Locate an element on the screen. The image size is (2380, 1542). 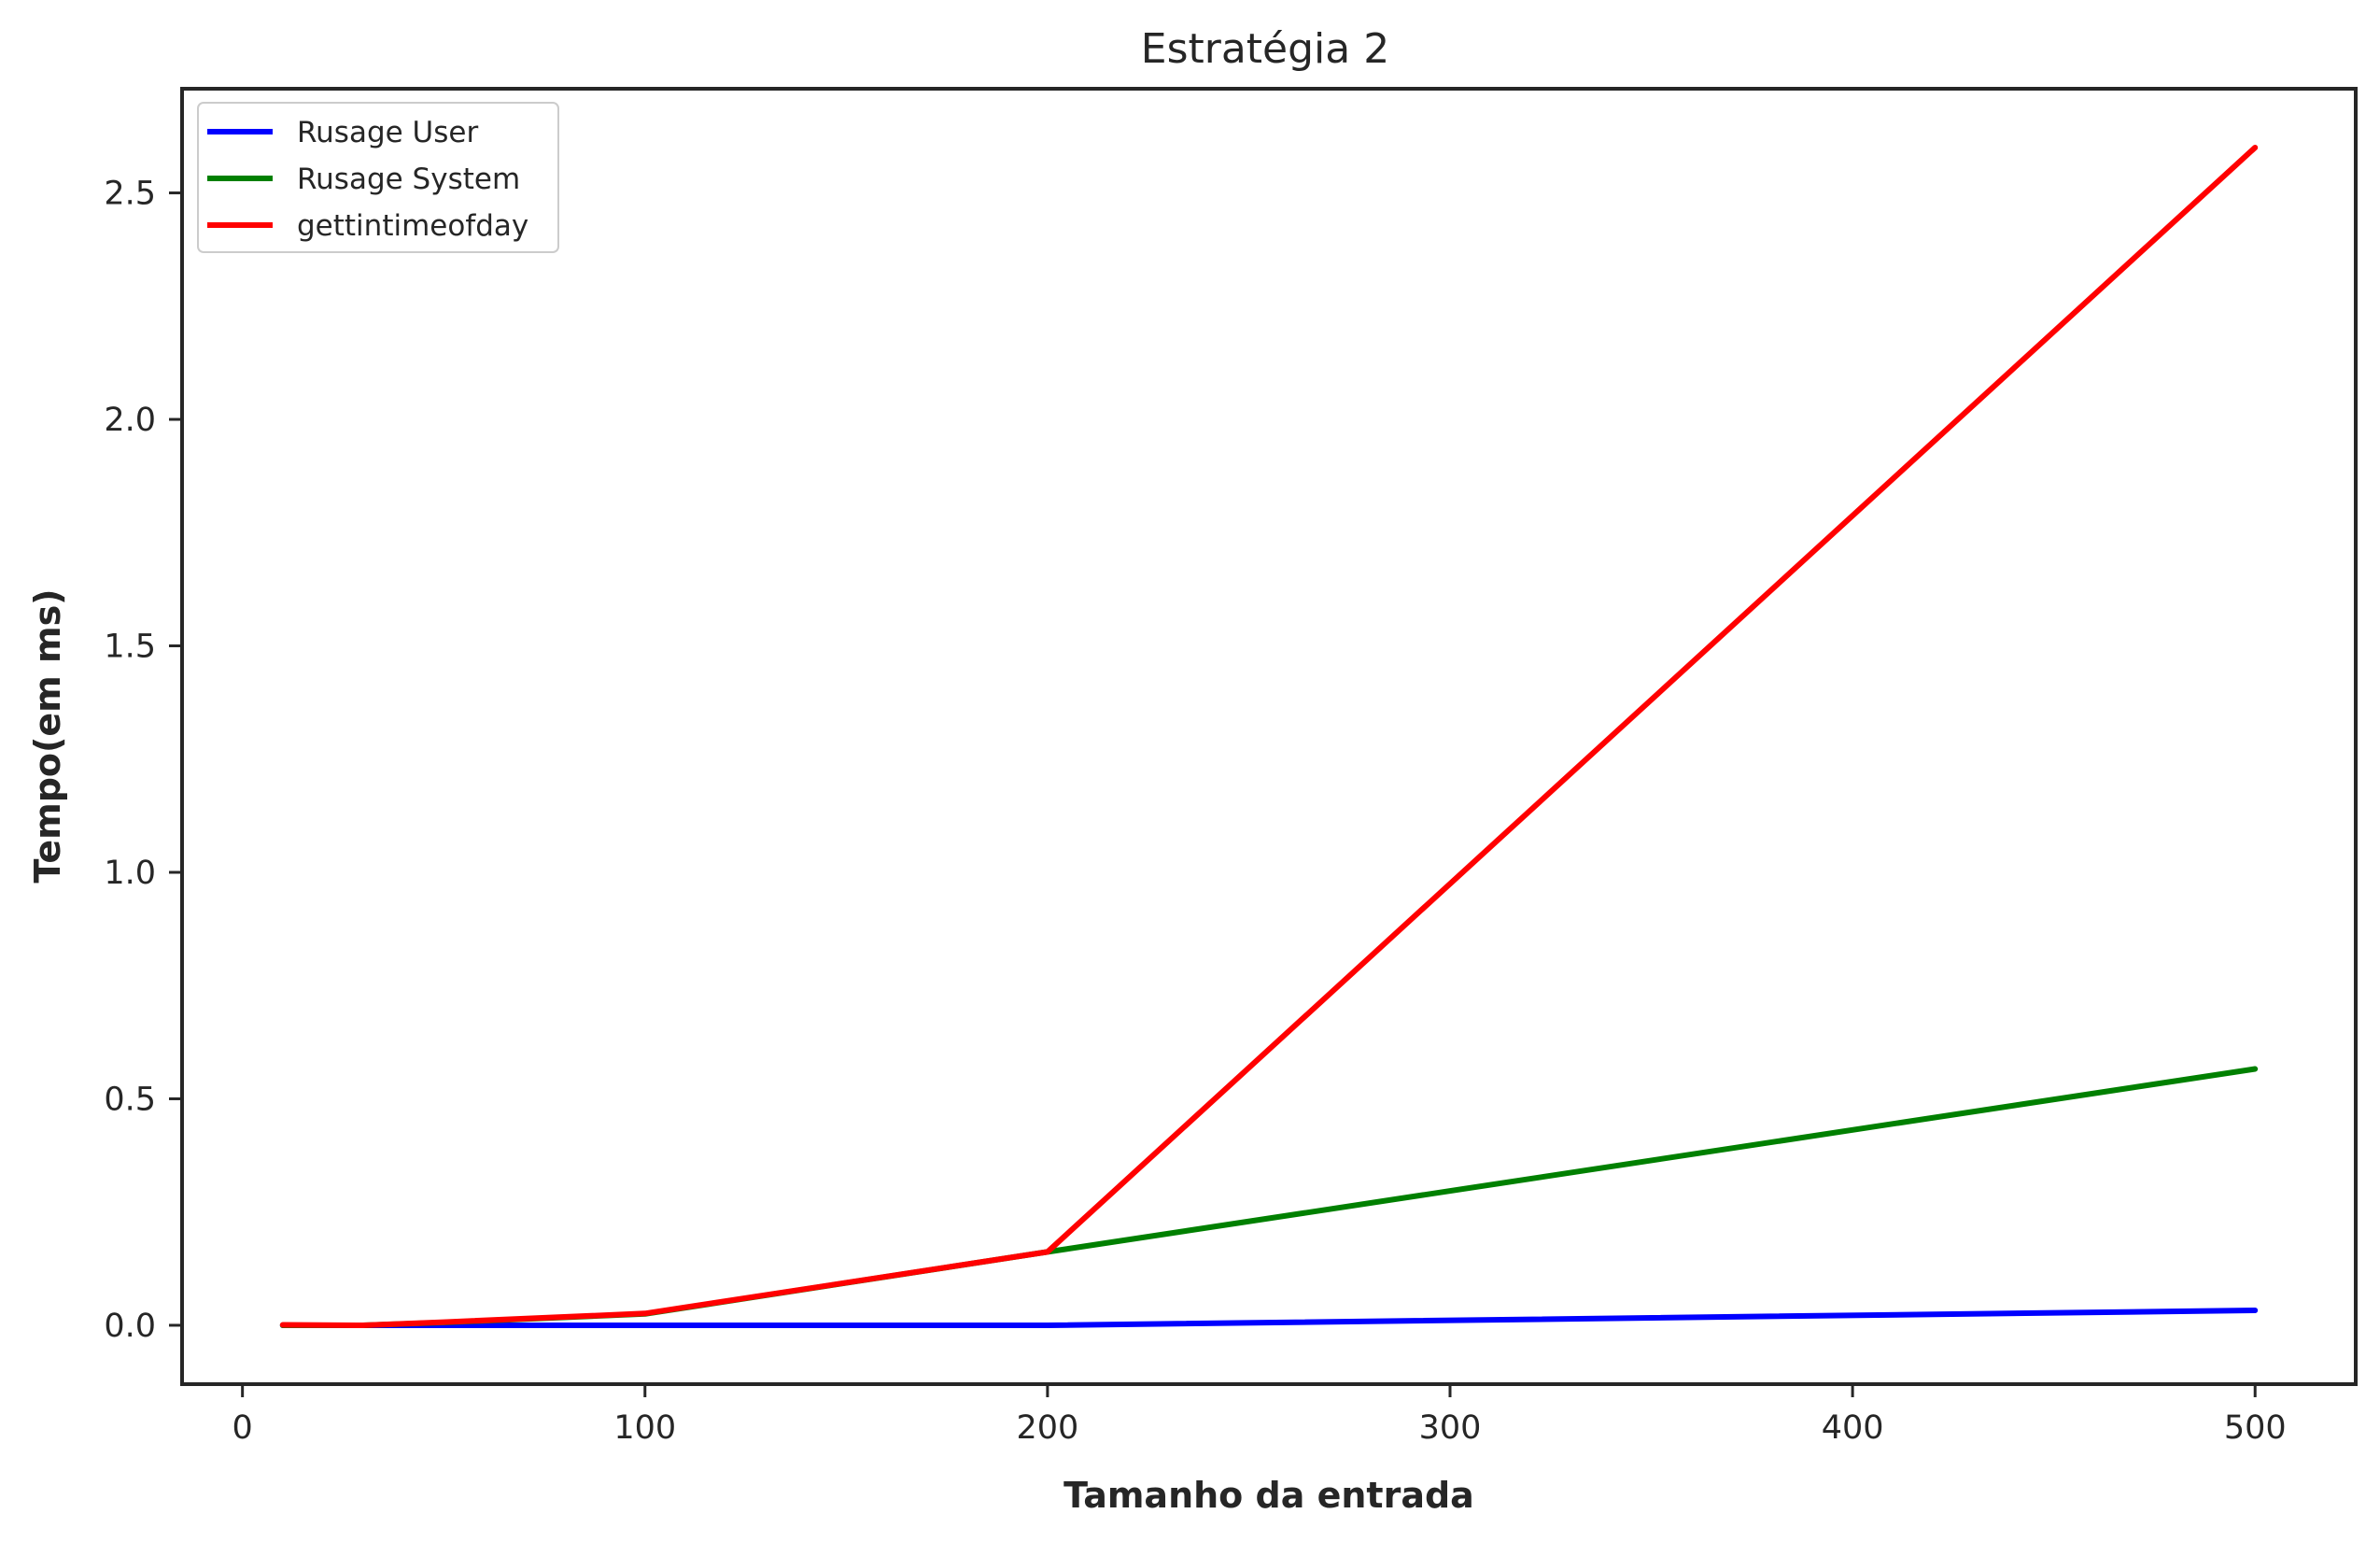
y-tick-label: 1.0 is located at coordinates (130, 873).